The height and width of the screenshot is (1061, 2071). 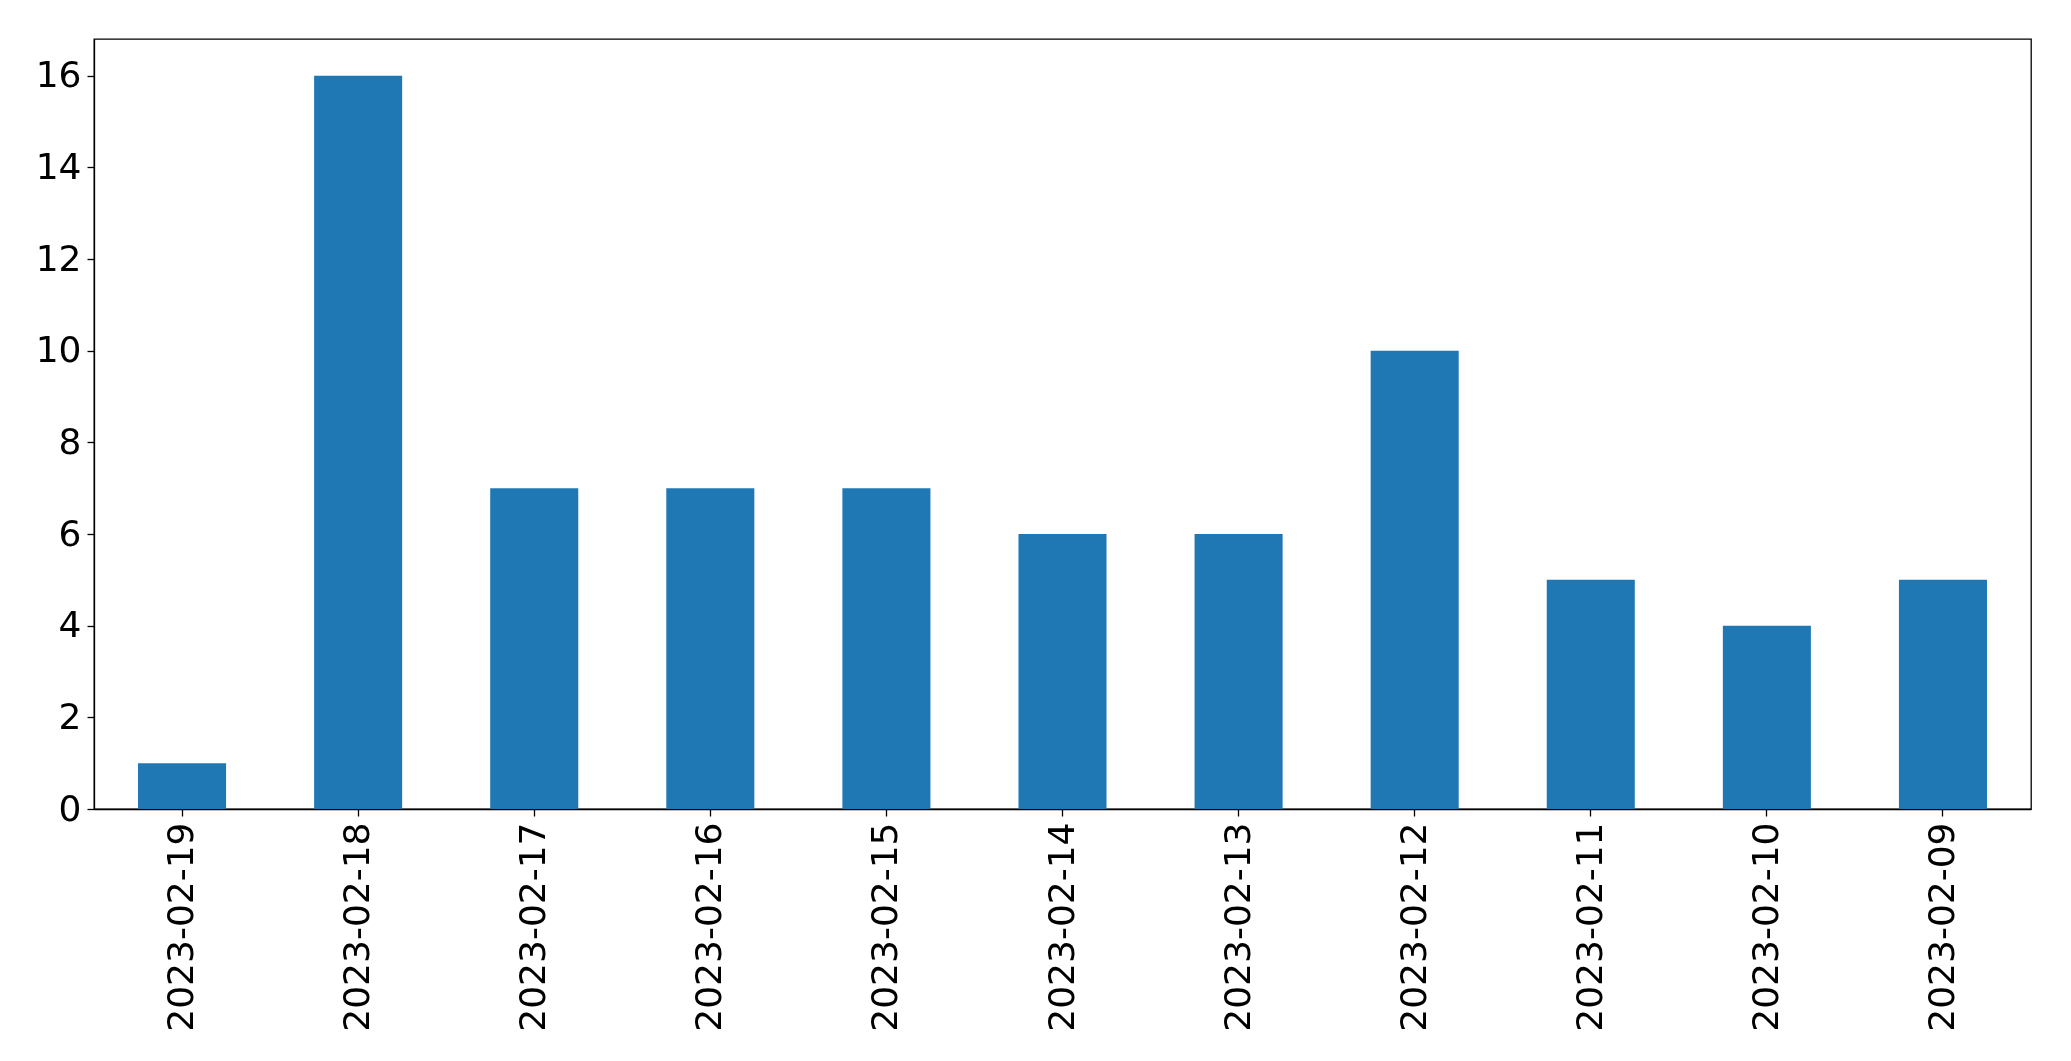 I want to click on x-tick-label: 2023-02-13, so click(x=1237, y=927).